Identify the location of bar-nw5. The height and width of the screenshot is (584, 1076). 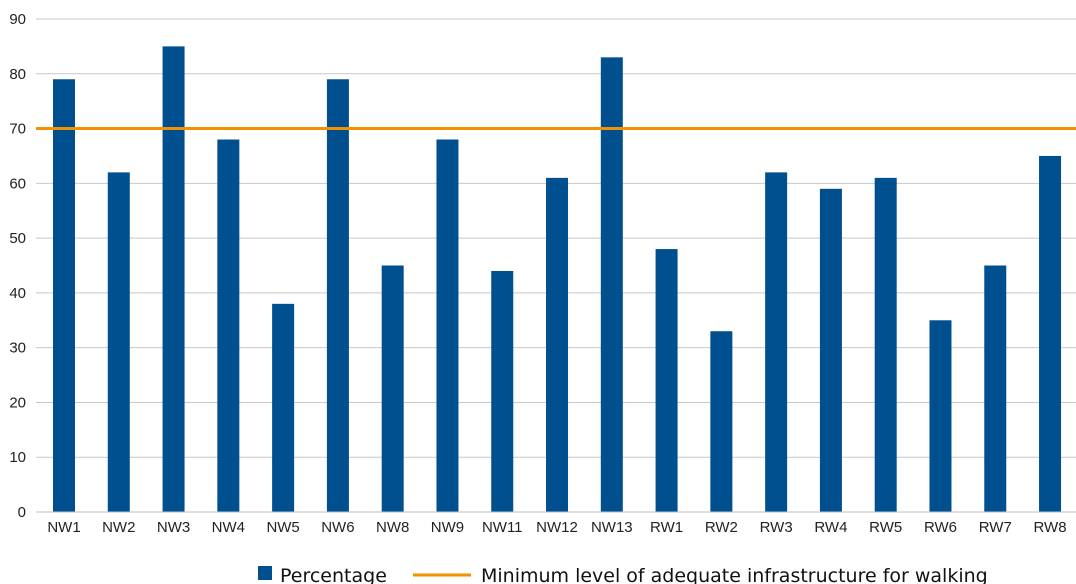
(283, 407).